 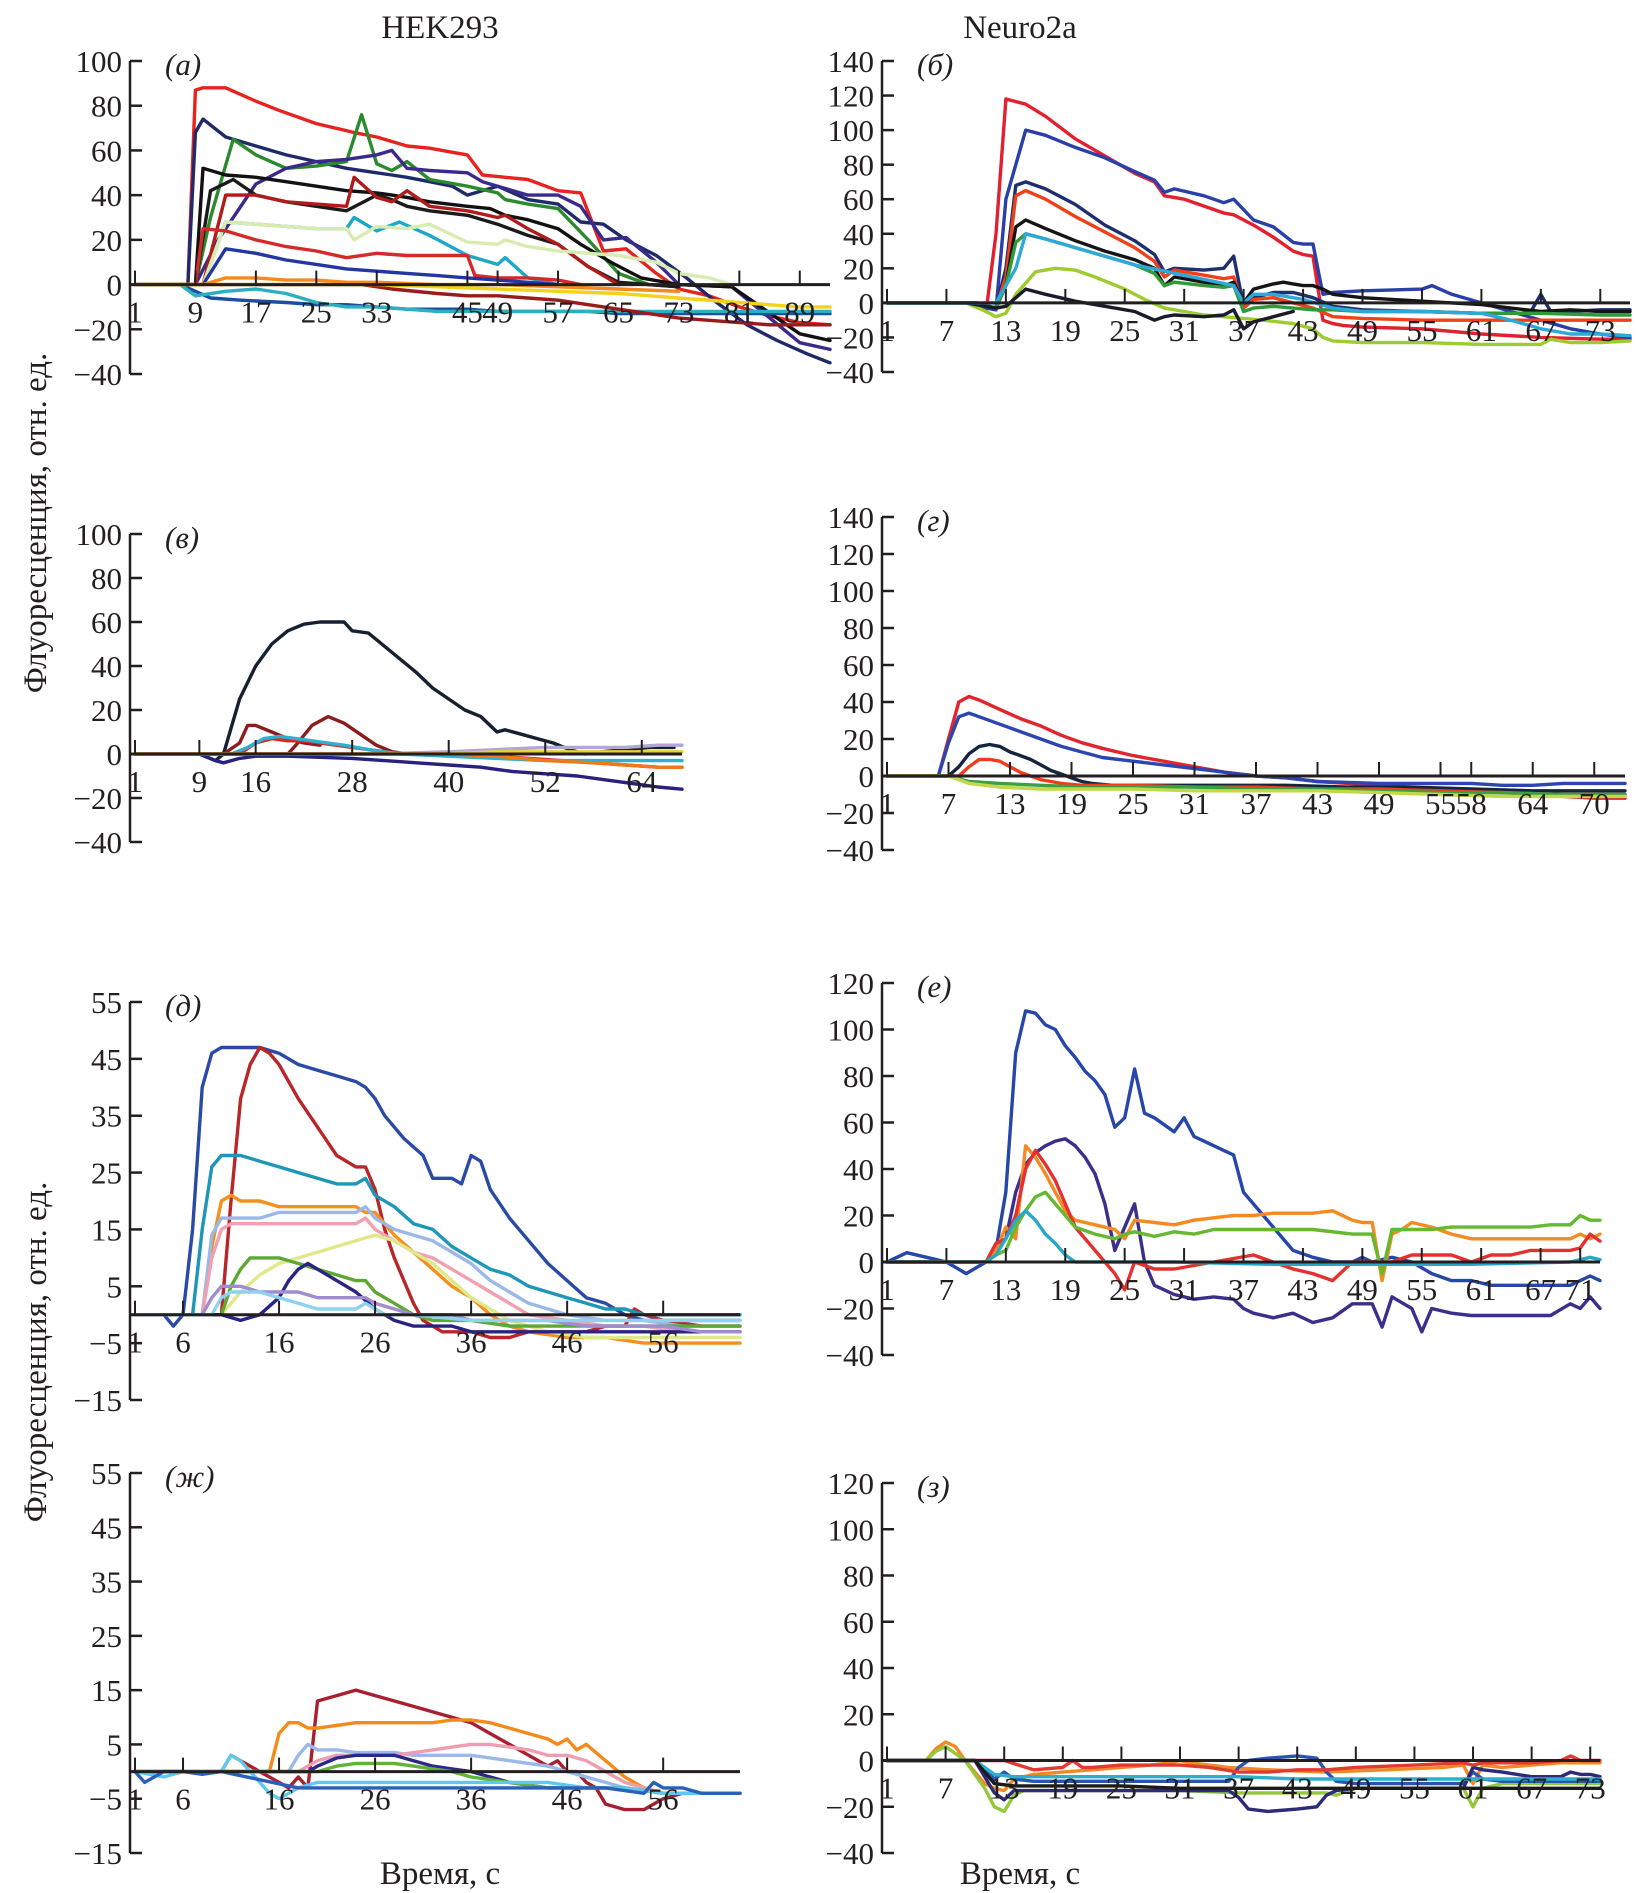 I want to click on x-tick-label: 61, so click(x=1473, y=1788).